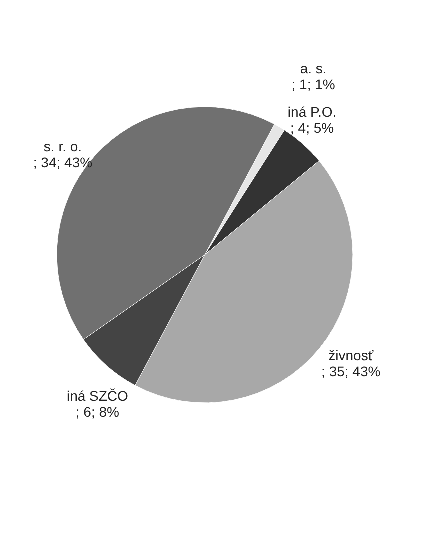  I want to click on slice-label: s. r. o., so click(63, 146).